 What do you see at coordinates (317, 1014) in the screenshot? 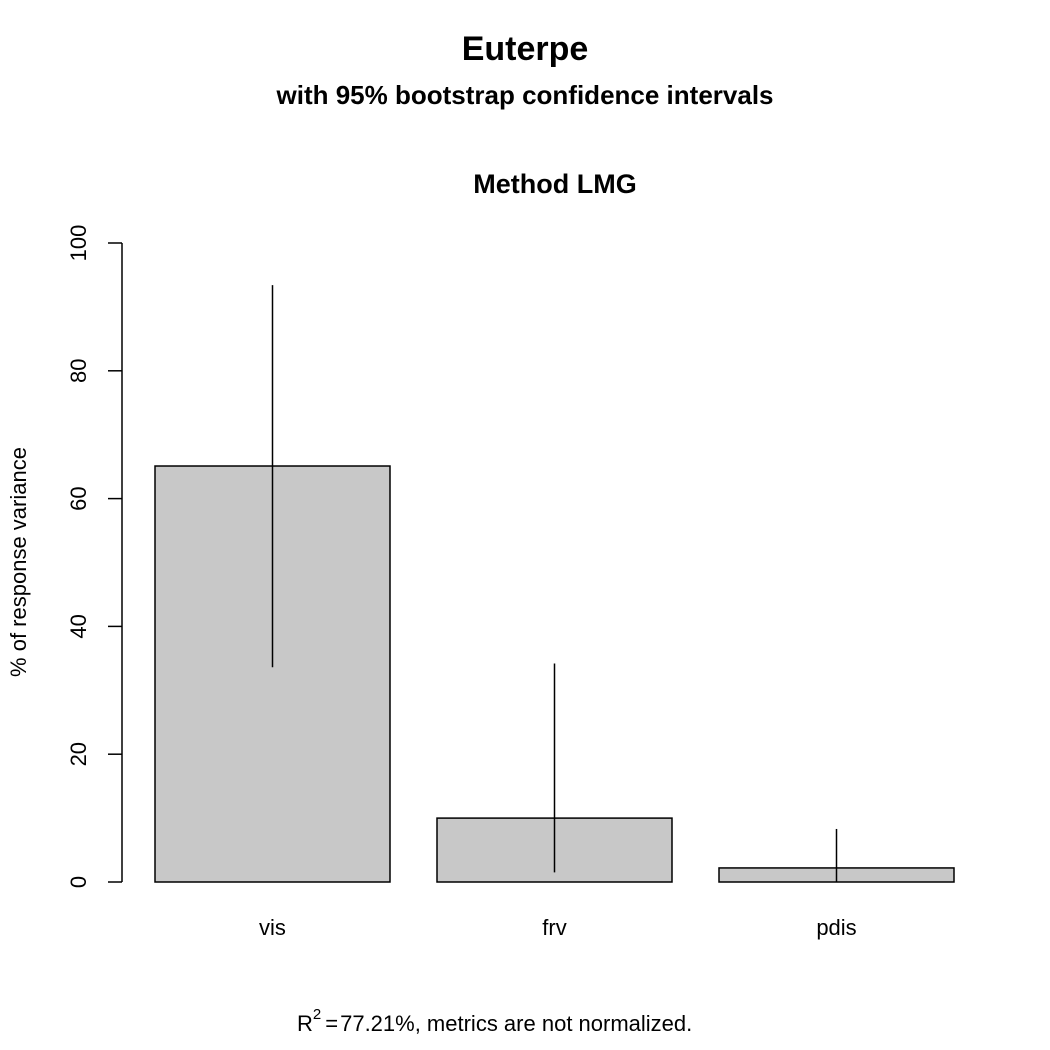
I see `footer-r-superscript: 2` at bounding box center [317, 1014].